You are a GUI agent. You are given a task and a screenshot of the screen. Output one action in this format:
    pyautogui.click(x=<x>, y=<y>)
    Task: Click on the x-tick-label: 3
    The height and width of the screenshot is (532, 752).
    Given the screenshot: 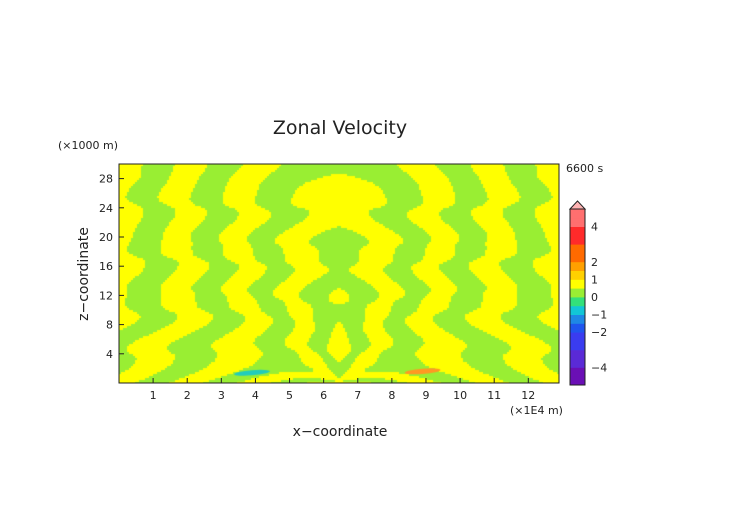 What is the action you would take?
    pyautogui.click(x=221, y=395)
    